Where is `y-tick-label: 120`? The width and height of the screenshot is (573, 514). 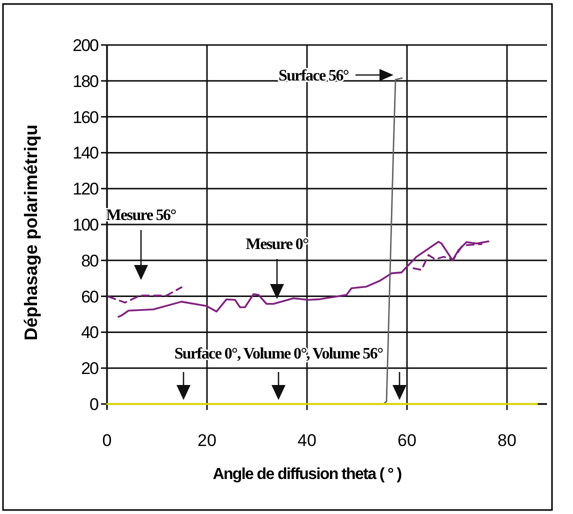 y-tick-label: 120 is located at coordinates (85, 189).